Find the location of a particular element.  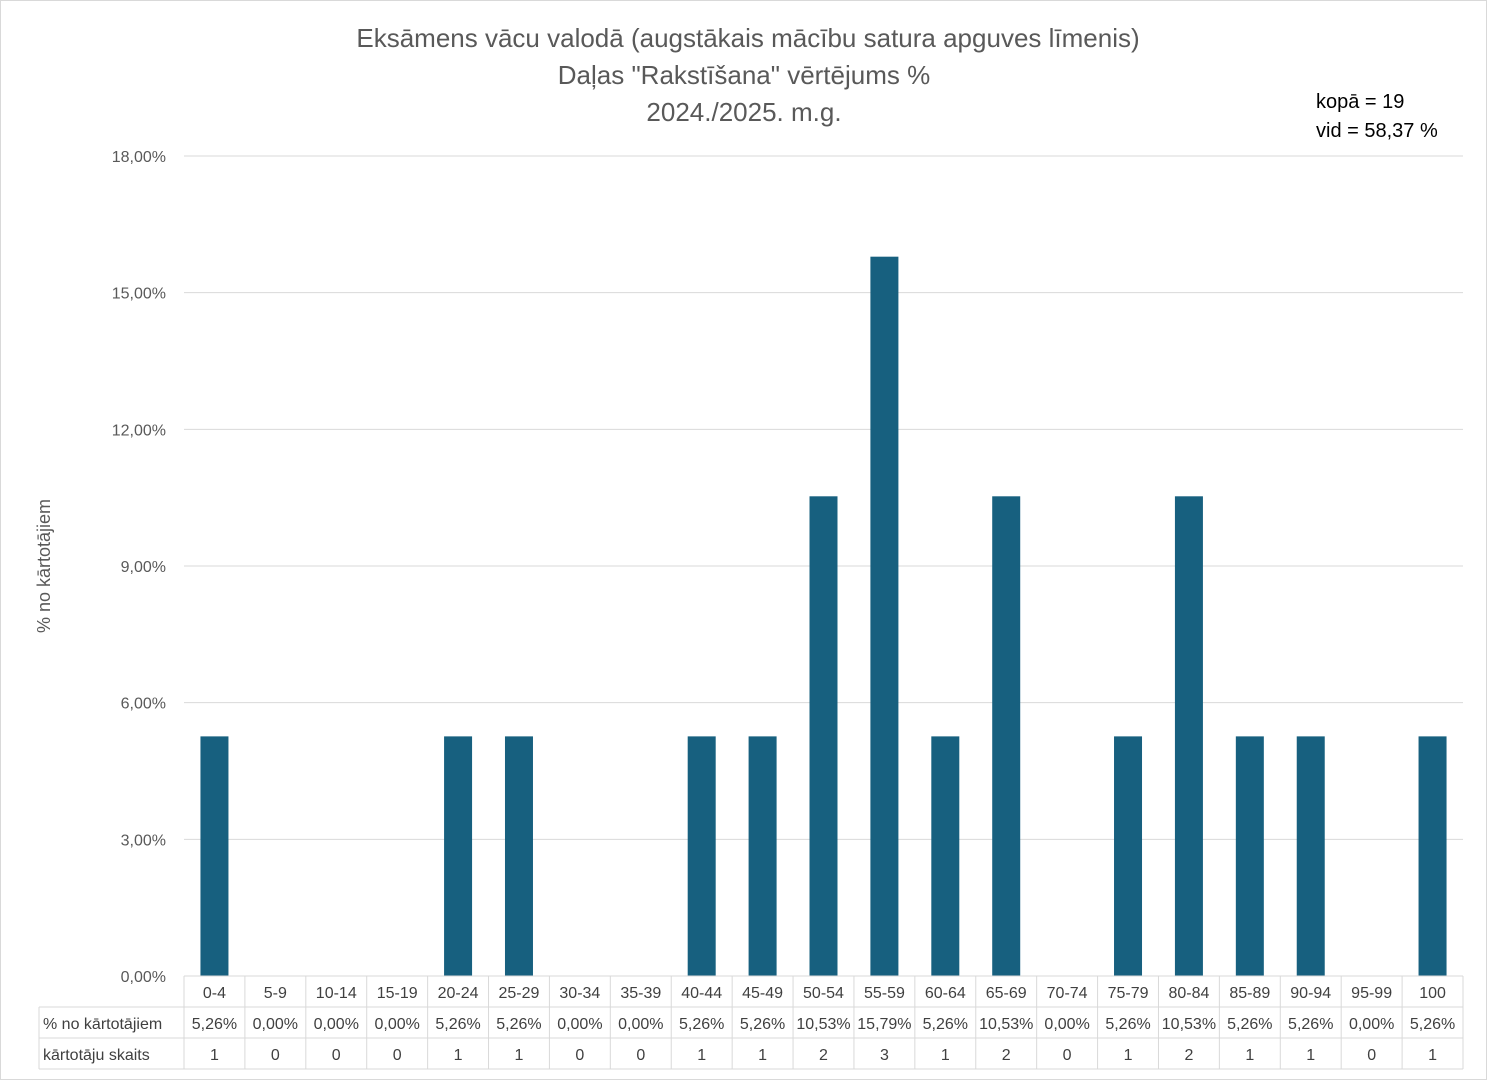

x-tick-label: 40-44 is located at coordinates (701, 993).